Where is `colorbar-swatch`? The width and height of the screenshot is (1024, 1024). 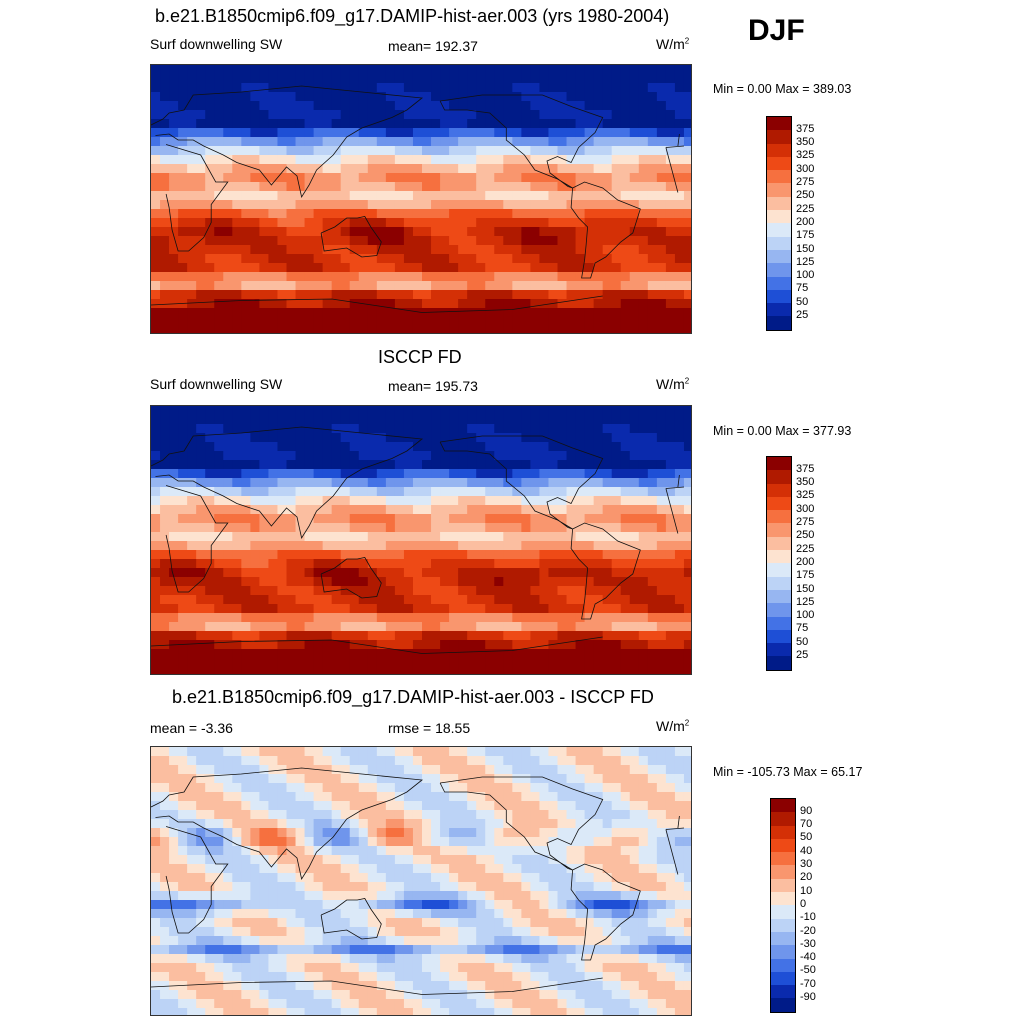 colorbar-swatch is located at coordinates (779, 256).